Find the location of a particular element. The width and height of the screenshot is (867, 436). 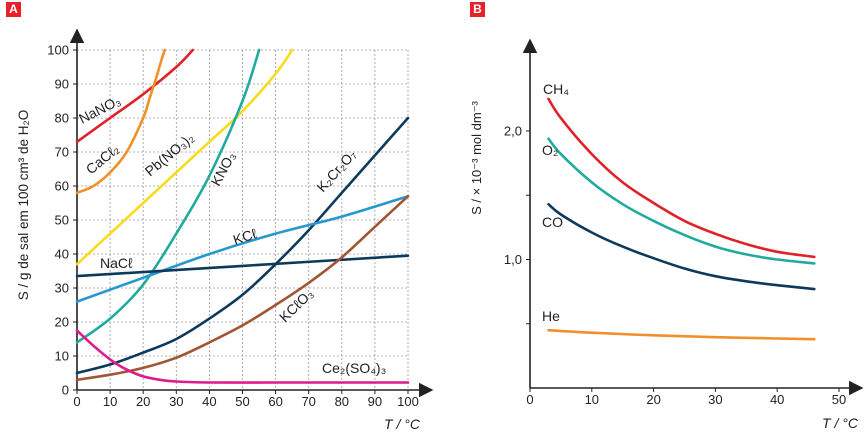

y-tick-label: 40 is located at coordinates (62, 254).